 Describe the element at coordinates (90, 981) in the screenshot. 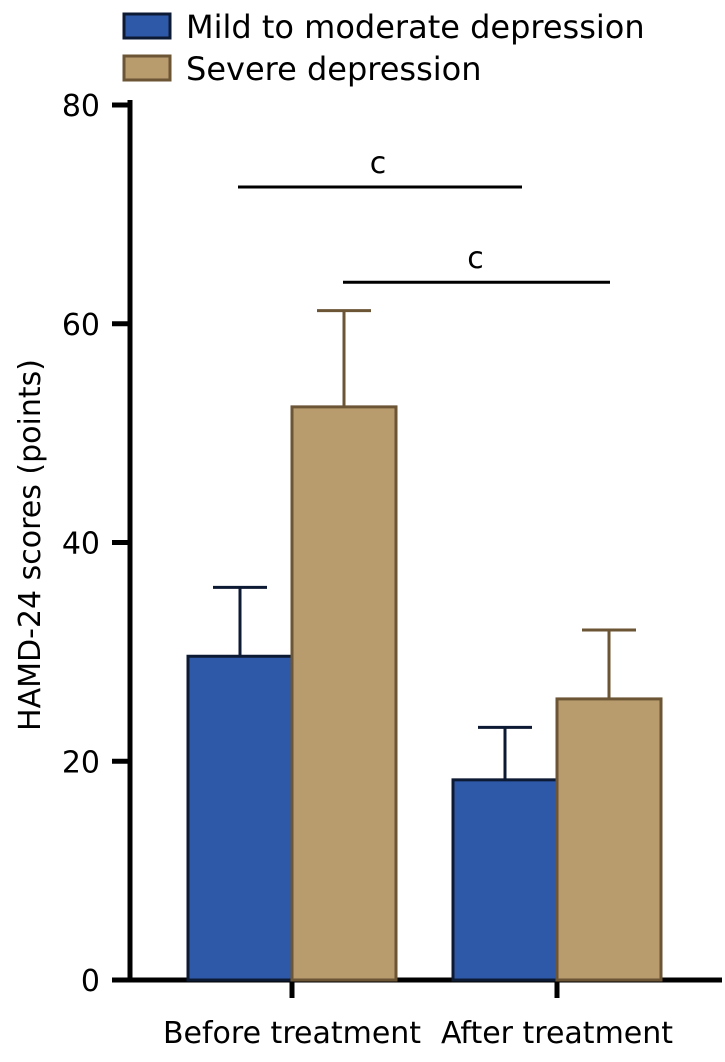

I see `y-tick-label: 0` at that location.